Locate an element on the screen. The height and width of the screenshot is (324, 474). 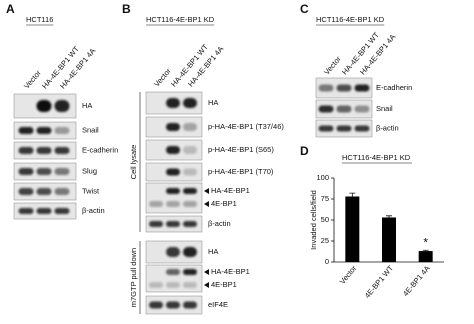
blot-label: Slug is located at coordinates (89, 170).